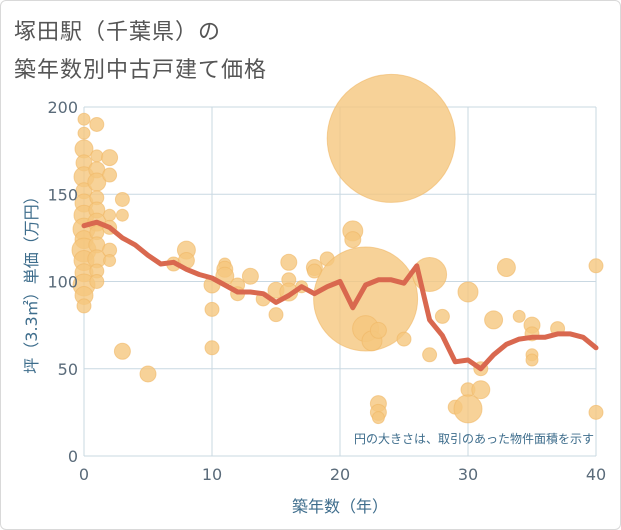  Describe the element at coordinates (468, 474) in the screenshot. I see `x-tick-label: 30` at that location.